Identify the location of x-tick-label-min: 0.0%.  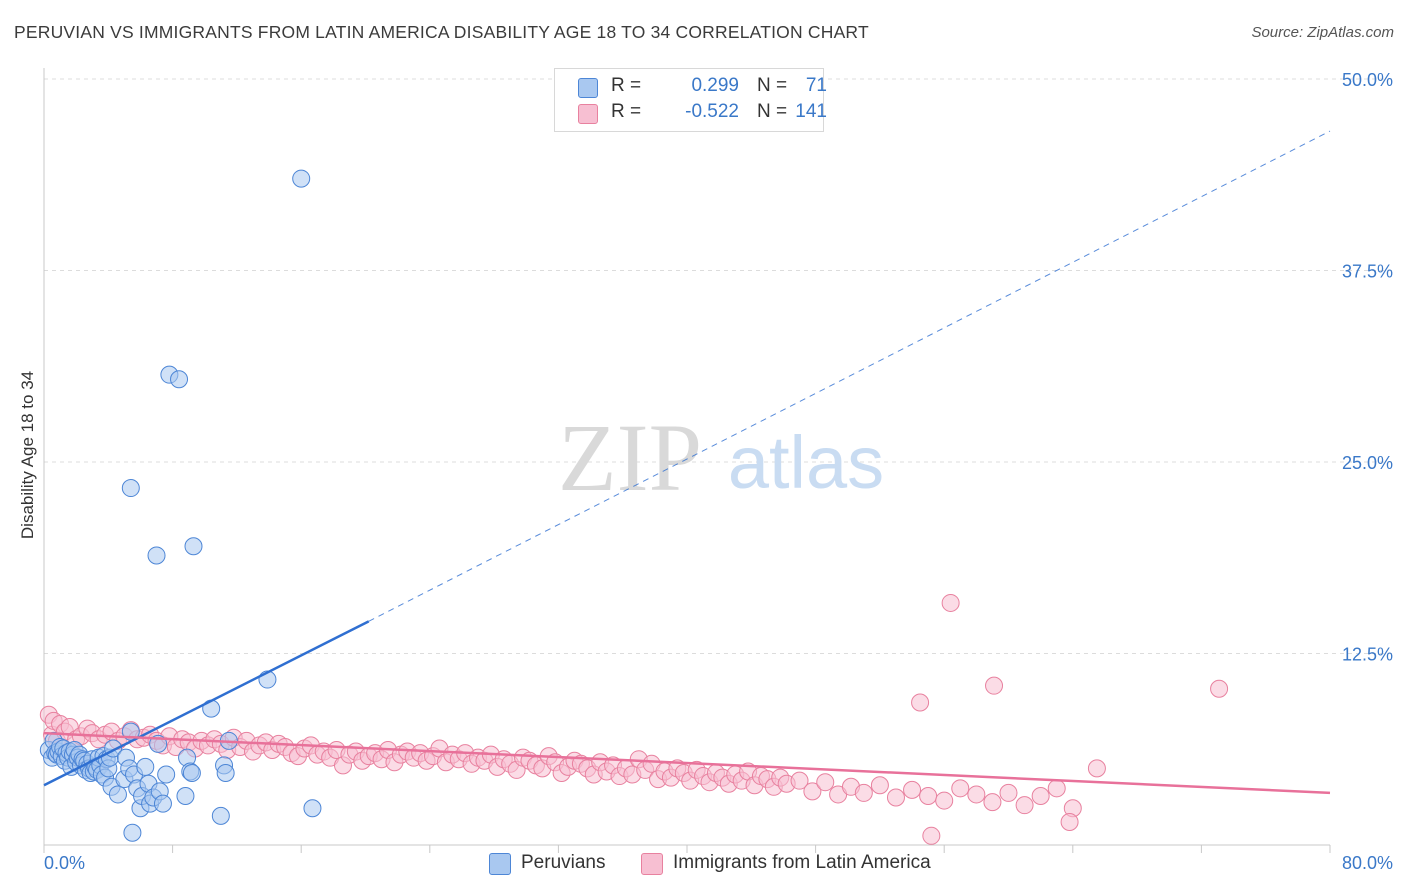
(64, 863).